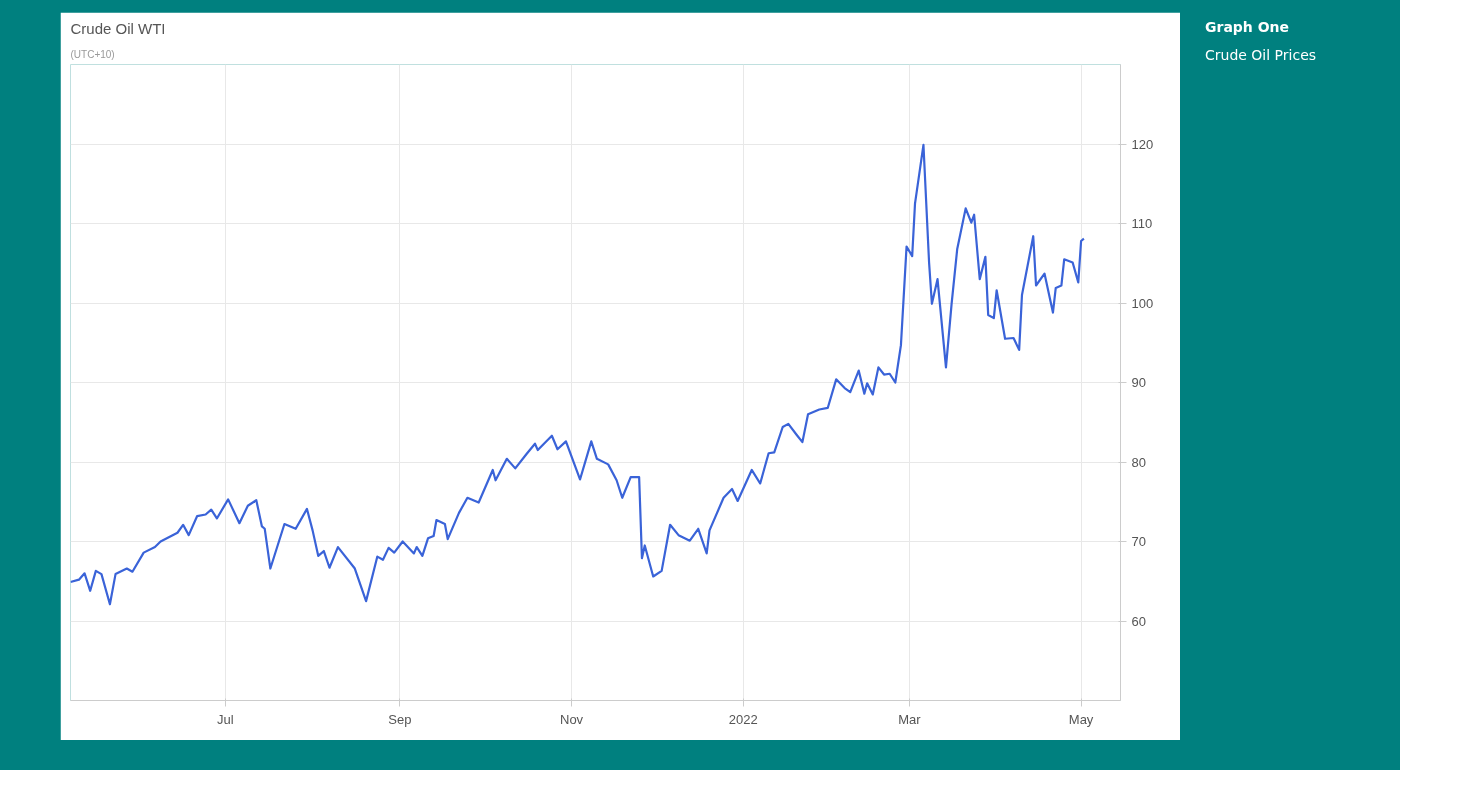 The height and width of the screenshot is (798, 1481). I want to click on x-tick-label: Mar, so click(910, 719).